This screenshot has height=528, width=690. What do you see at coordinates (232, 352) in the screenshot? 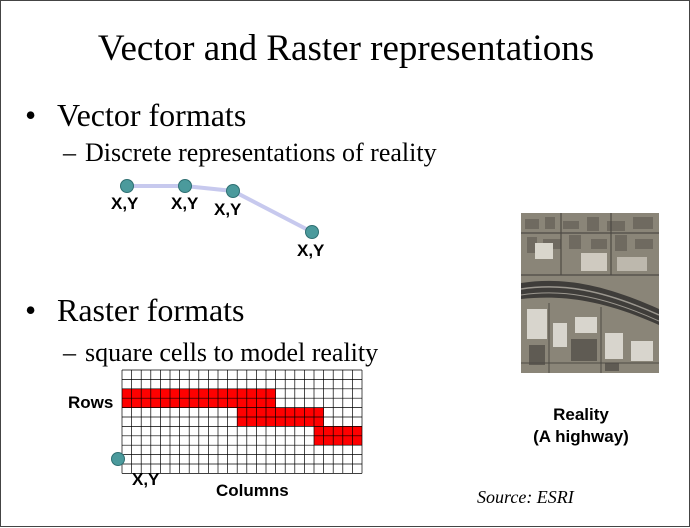
I see `sub-raster-label: square cells to model reality` at bounding box center [232, 352].